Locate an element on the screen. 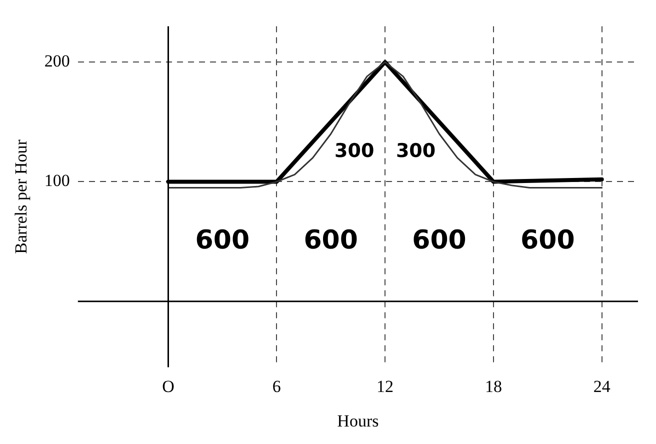 The height and width of the screenshot is (444, 656). x-axis-title: Hours is located at coordinates (358, 420).